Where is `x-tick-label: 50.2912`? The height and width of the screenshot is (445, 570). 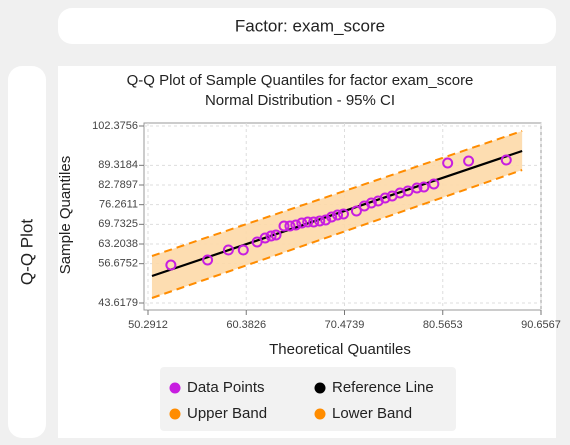 x-tick-label: 50.2912 is located at coordinates (148, 325).